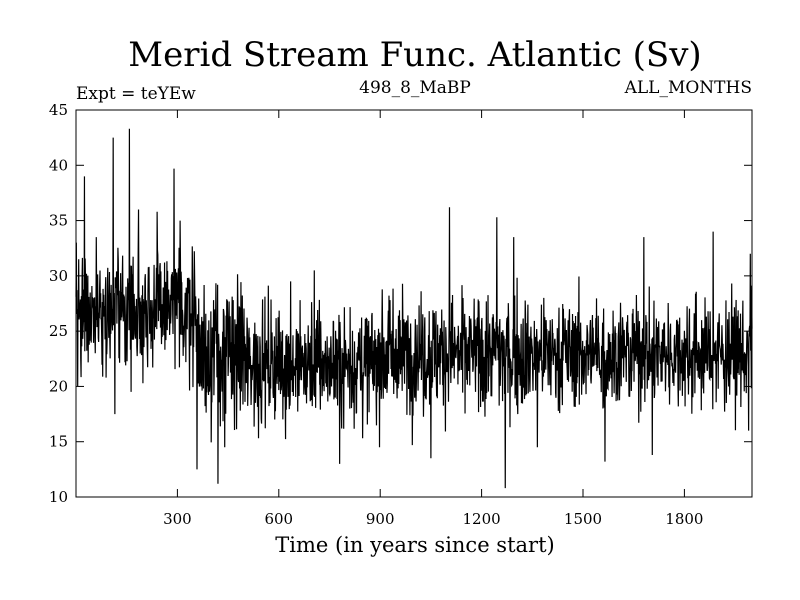 Image resolution: width=800 pixels, height=600 pixels. Describe the element at coordinates (688, 88) in the screenshot. I see `months-label: ALL_MONTHS` at that location.